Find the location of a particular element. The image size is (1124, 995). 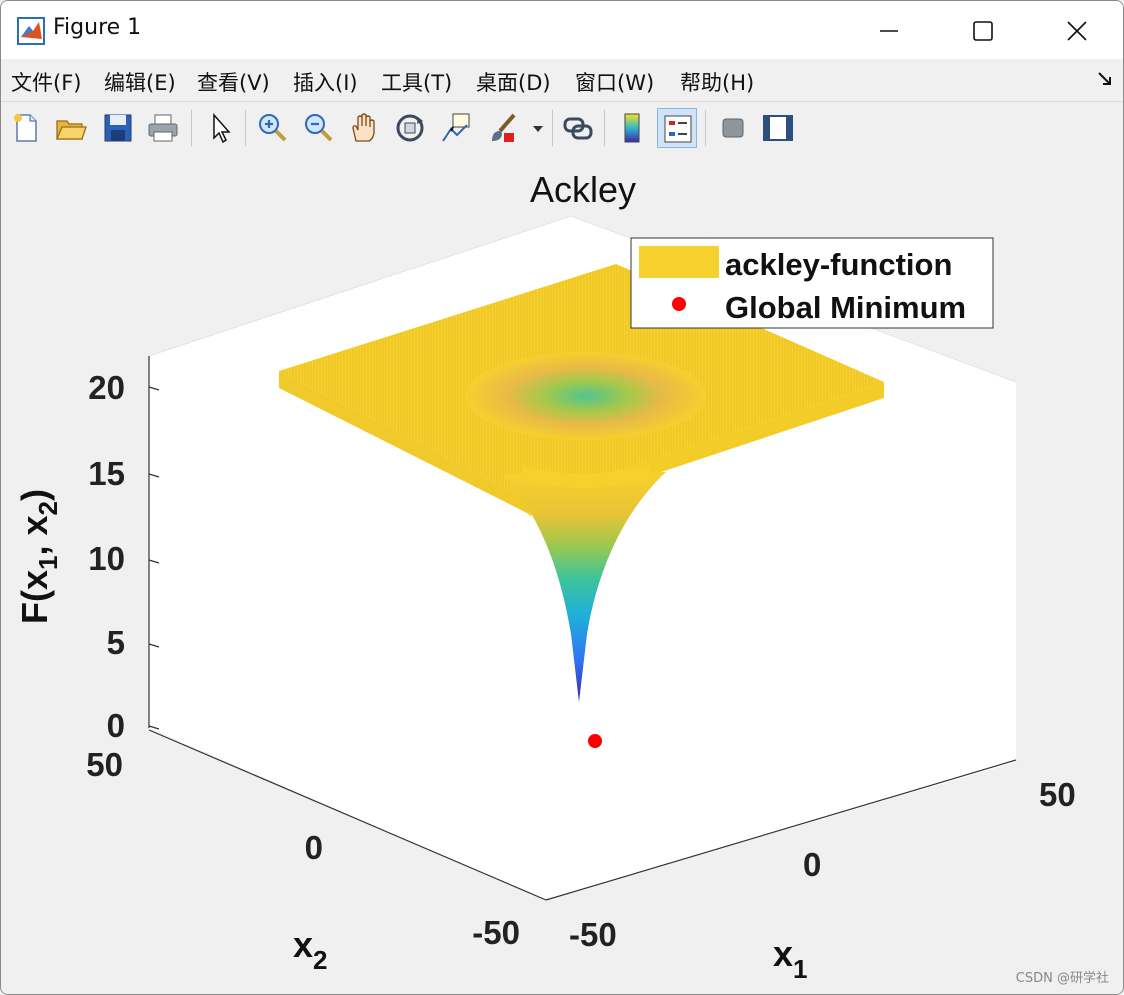

brush-dropdown-icon is located at coordinates (538, 129).